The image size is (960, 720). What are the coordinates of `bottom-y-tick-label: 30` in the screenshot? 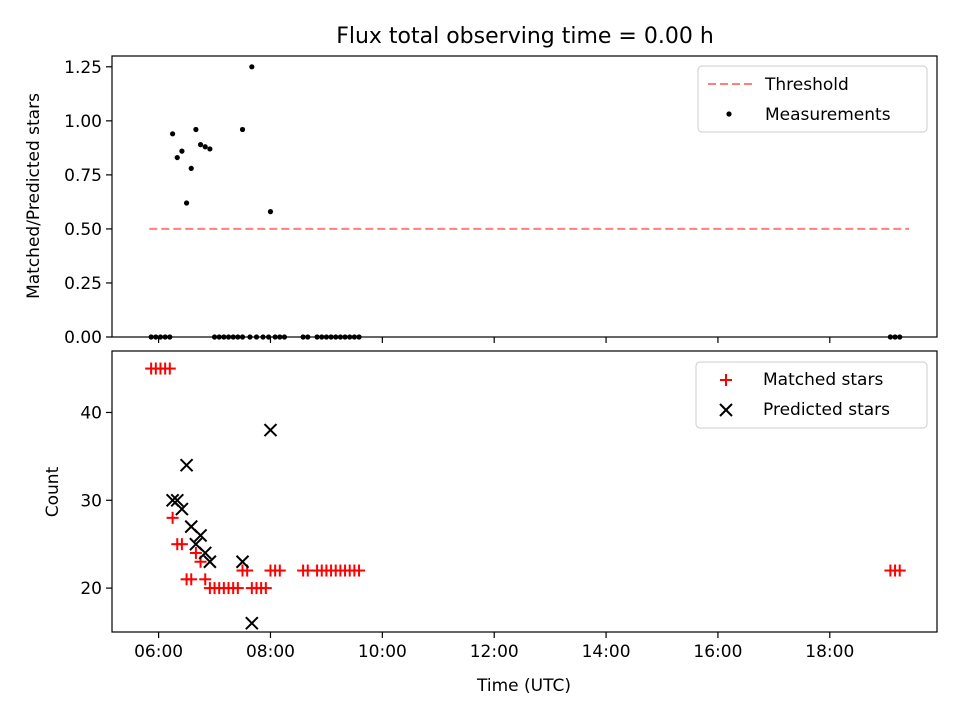 It's located at (91, 501).